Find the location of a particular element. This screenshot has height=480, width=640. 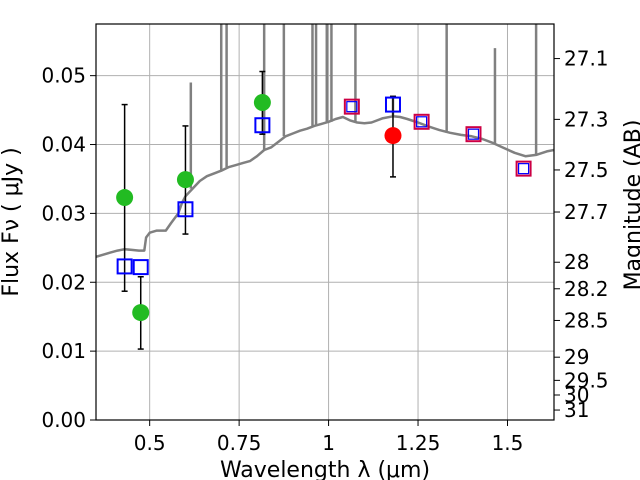

y2-tick-label: 27.7 is located at coordinates (586, 212).